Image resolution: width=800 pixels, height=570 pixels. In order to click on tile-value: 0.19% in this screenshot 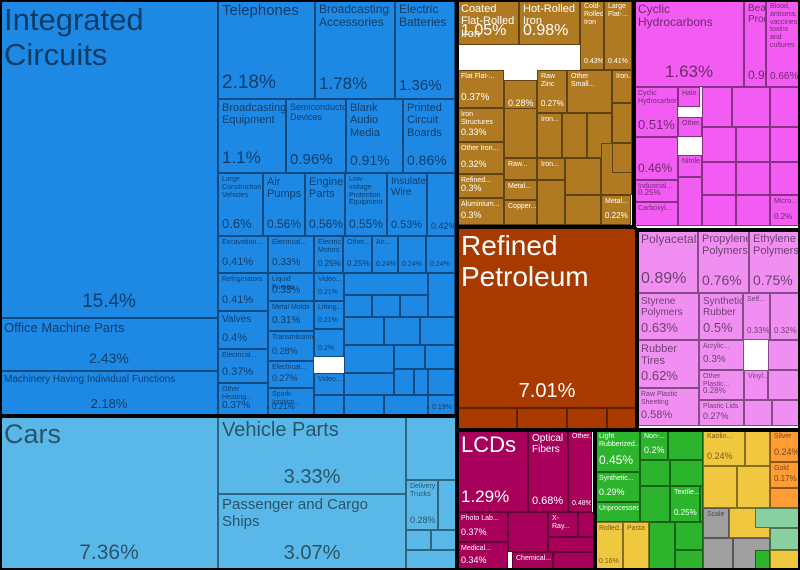, I will do `click(442, 407)`.